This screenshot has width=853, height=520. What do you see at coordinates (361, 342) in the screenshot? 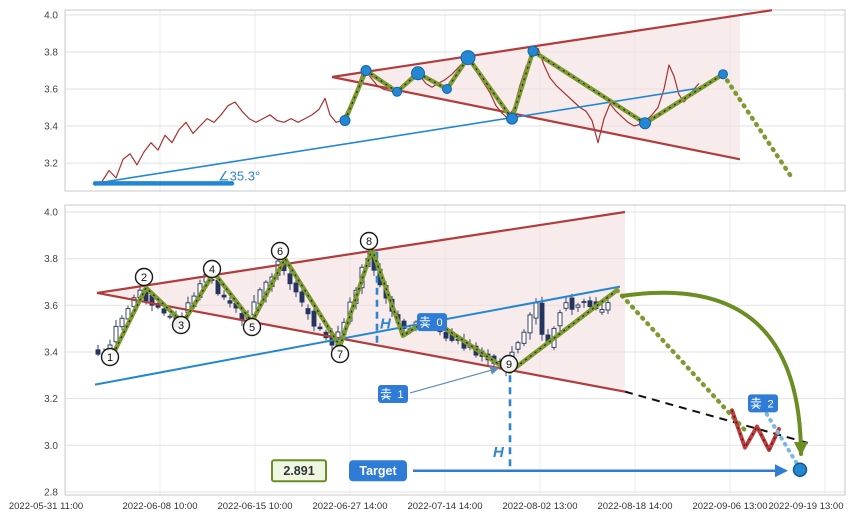
I see `wedge-lower-line` at bounding box center [361, 342].